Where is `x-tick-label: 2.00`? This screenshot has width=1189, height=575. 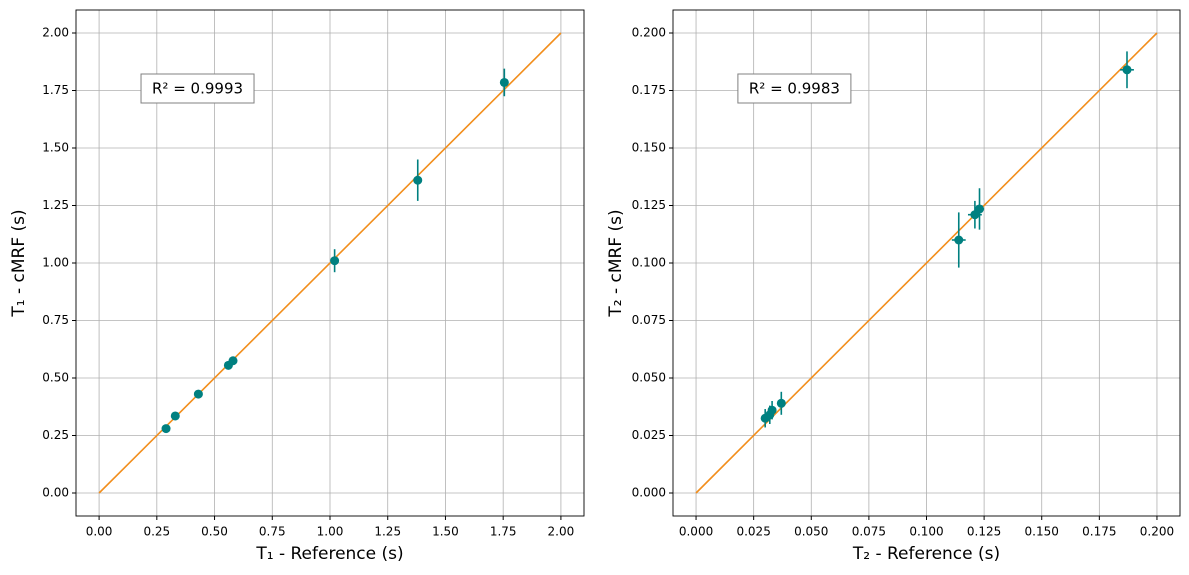
x-tick-label: 2.00 is located at coordinates (561, 532).